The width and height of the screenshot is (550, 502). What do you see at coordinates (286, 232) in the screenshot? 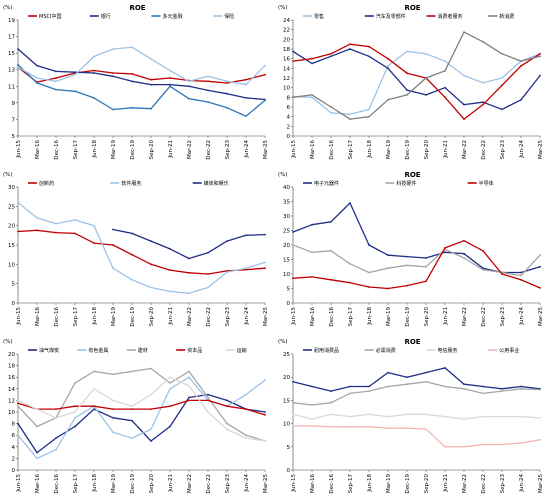
I see `y-tick-label: 25` at bounding box center [286, 232].